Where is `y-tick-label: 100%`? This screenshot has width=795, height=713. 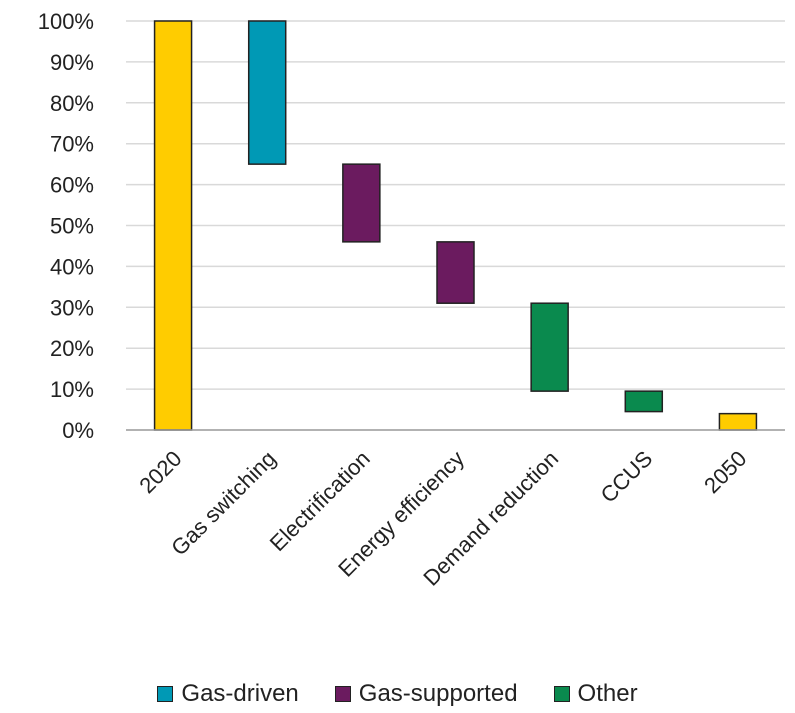
y-tick-label: 100% is located at coordinates (66, 21).